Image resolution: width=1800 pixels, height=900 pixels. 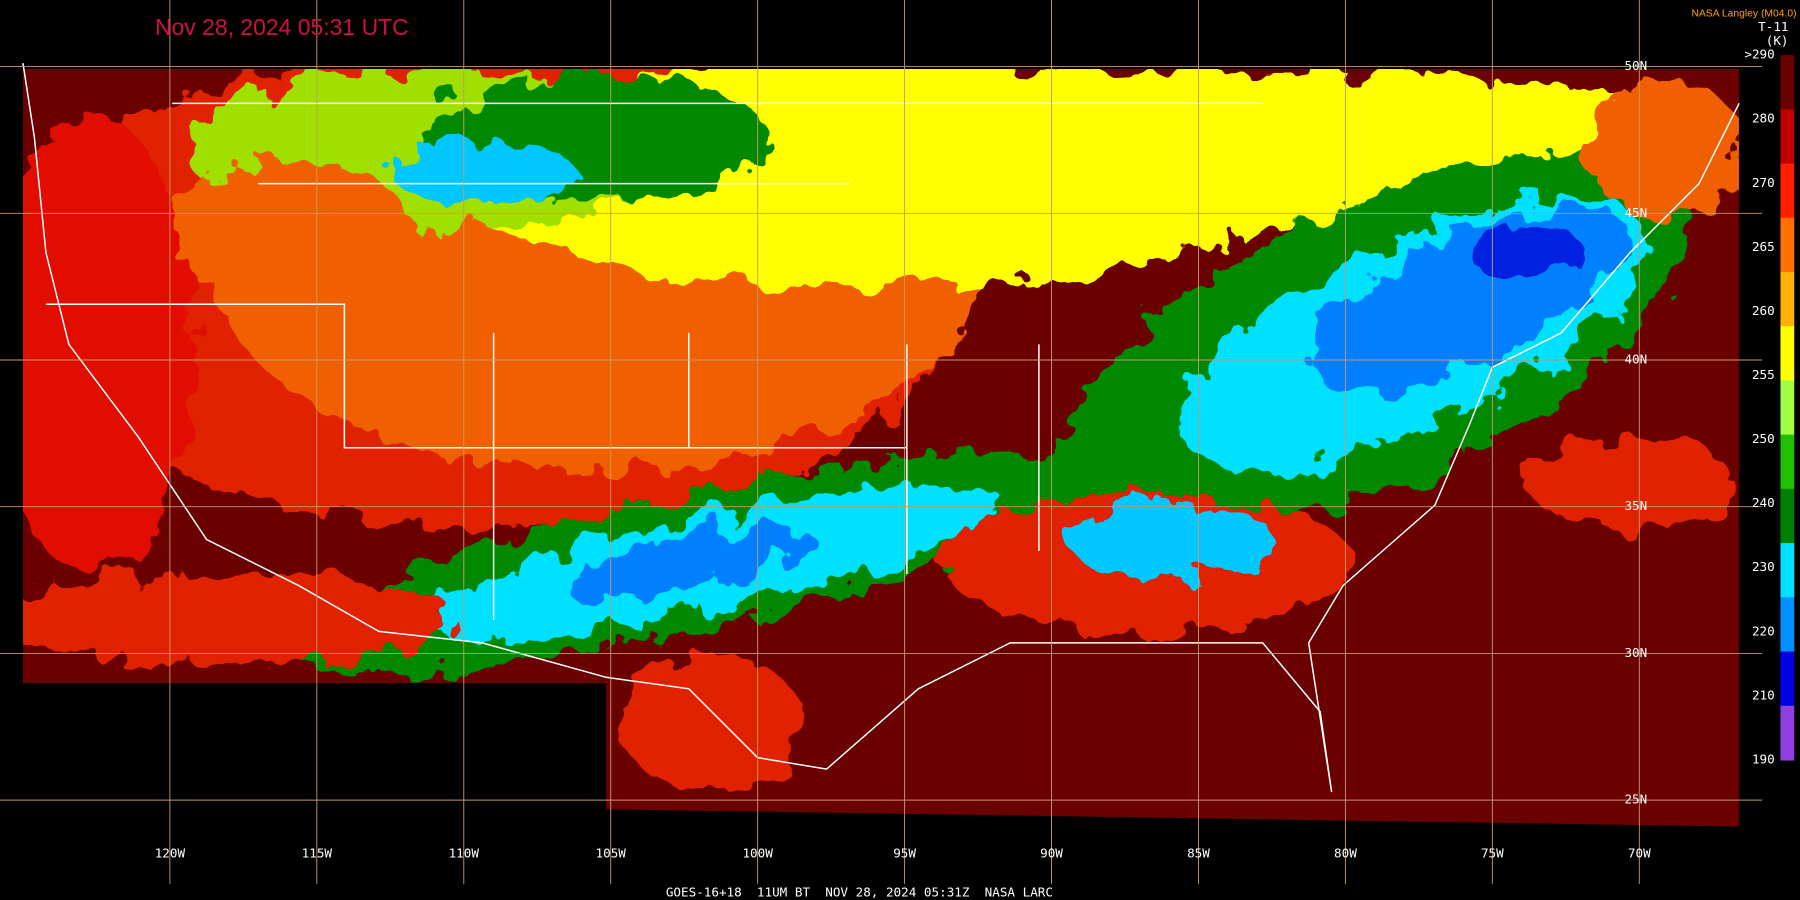 I want to click on latitude-label: 35N, so click(x=1635, y=505).